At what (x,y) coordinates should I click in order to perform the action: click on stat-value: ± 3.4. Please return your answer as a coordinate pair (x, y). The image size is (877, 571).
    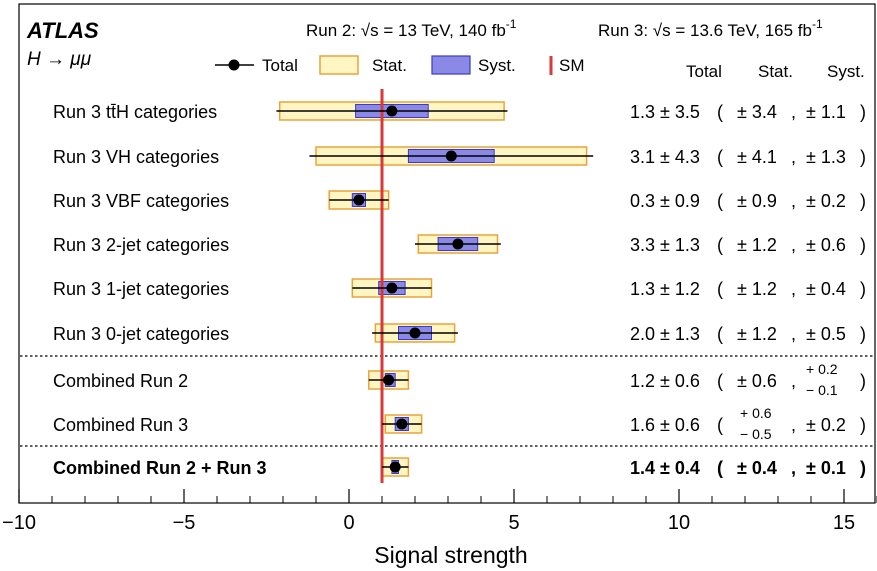
    Looking at the image, I should click on (757, 112).